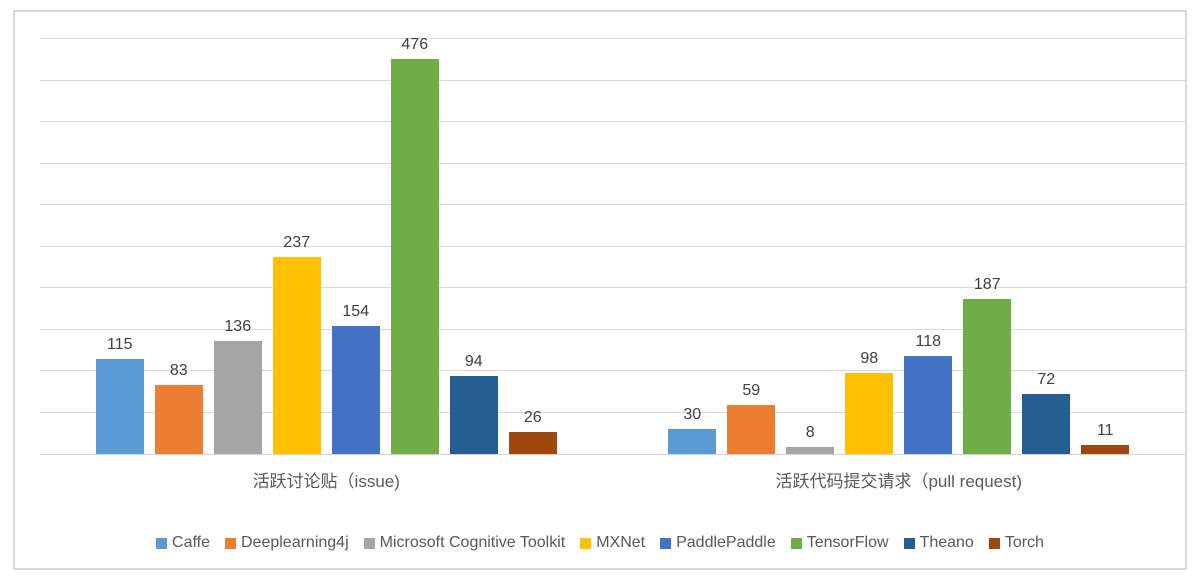 This screenshot has width=1204, height=583. I want to click on legend-item-mxnet: MXNet, so click(612, 543).